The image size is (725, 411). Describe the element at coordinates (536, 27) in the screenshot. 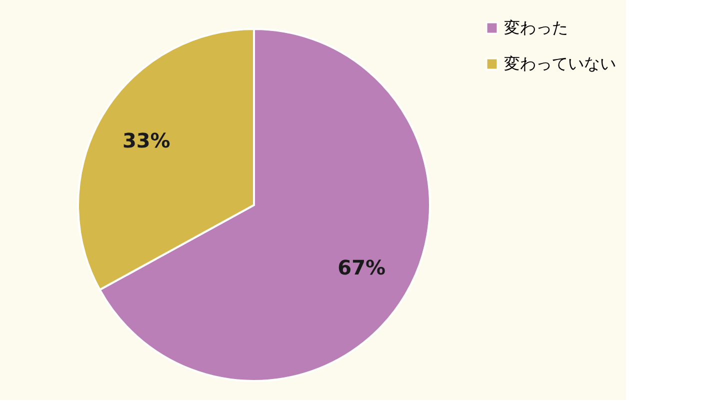

I see `legend-label: 変わった` at that location.